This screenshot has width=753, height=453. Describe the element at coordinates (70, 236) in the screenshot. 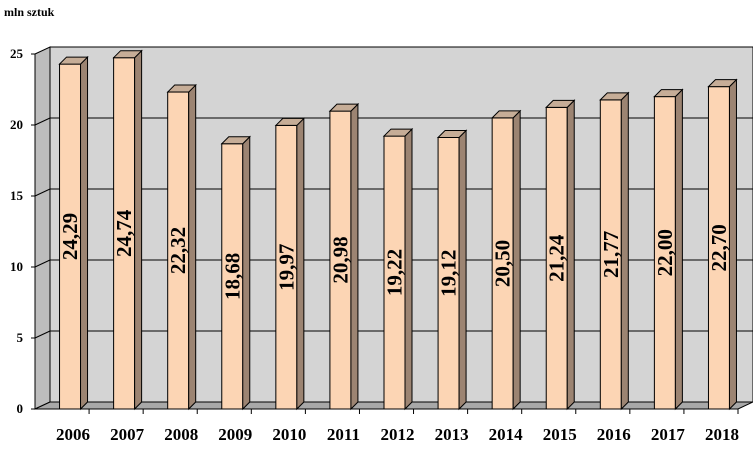

I see `data-label: 24,29` at that location.